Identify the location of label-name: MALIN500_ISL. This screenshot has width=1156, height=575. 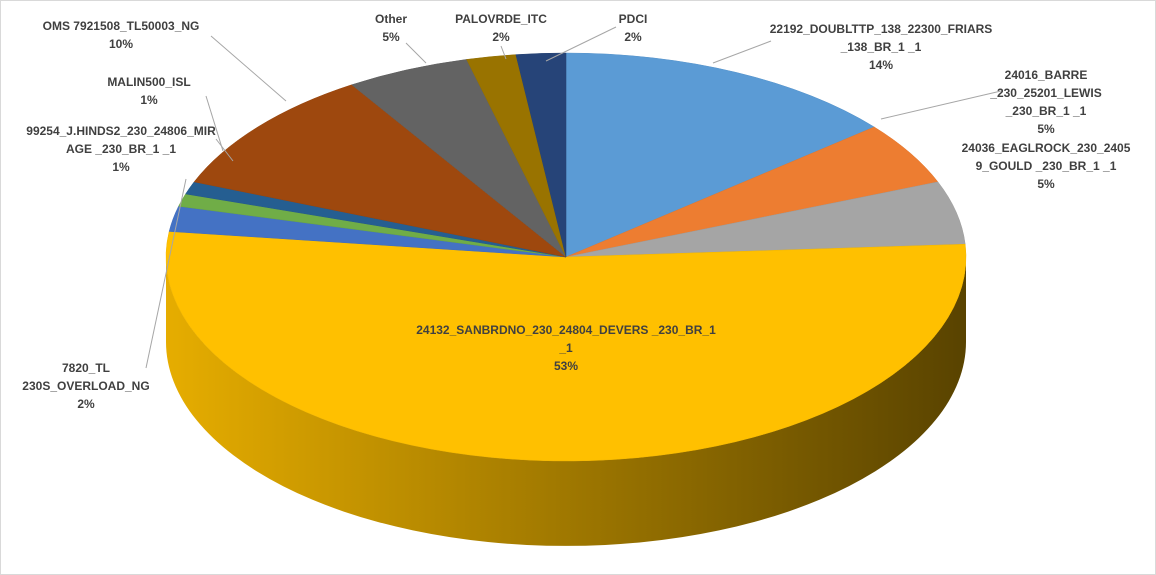
(149, 82).